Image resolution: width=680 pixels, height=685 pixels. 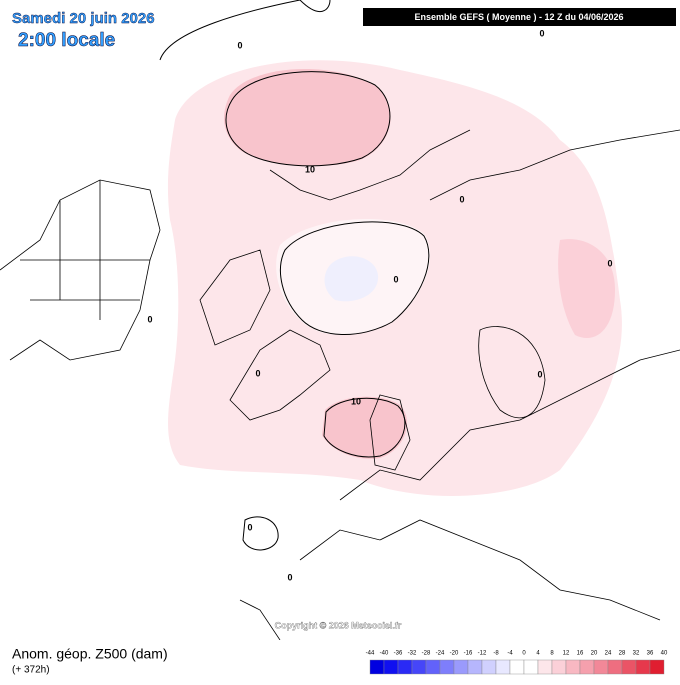 I want to click on subtitle: 2:00 locale, so click(x=66, y=40).